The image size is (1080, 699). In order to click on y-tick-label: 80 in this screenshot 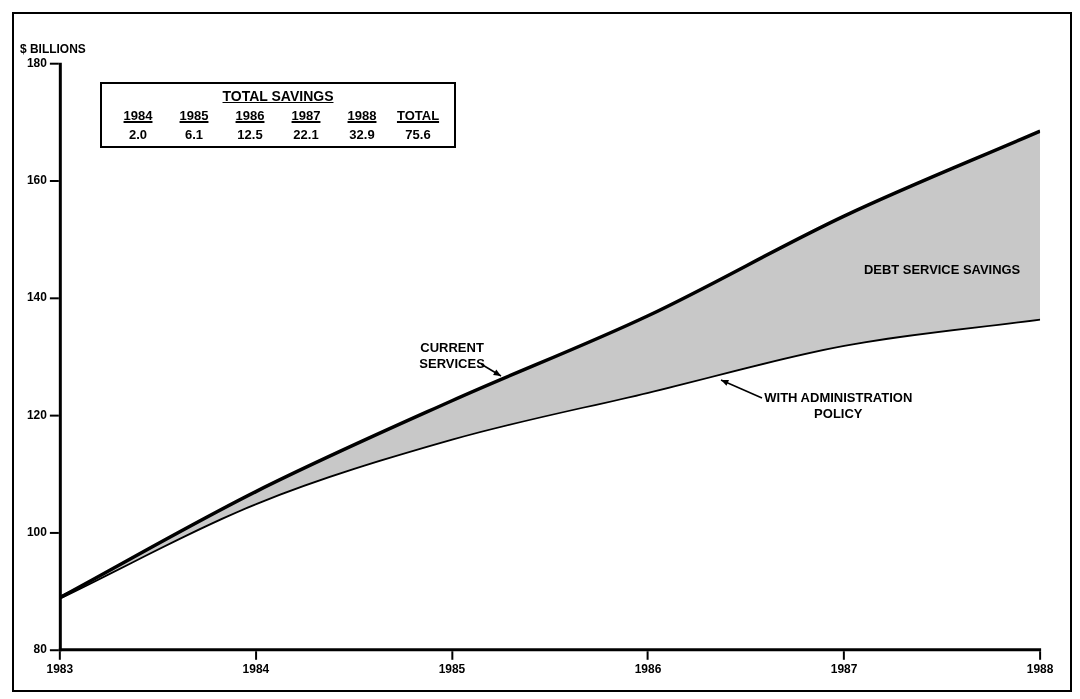, I will do `click(40, 649)`.